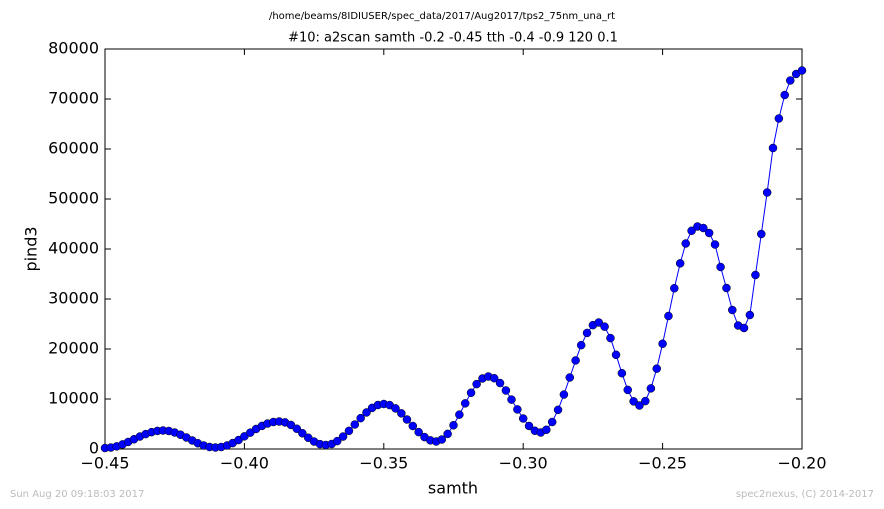 This screenshot has width=884, height=509. What do you see at coordinates (73, 198) in the screenshot?
I see `y-tick-label: 50000` at bounding box center [73, 198].